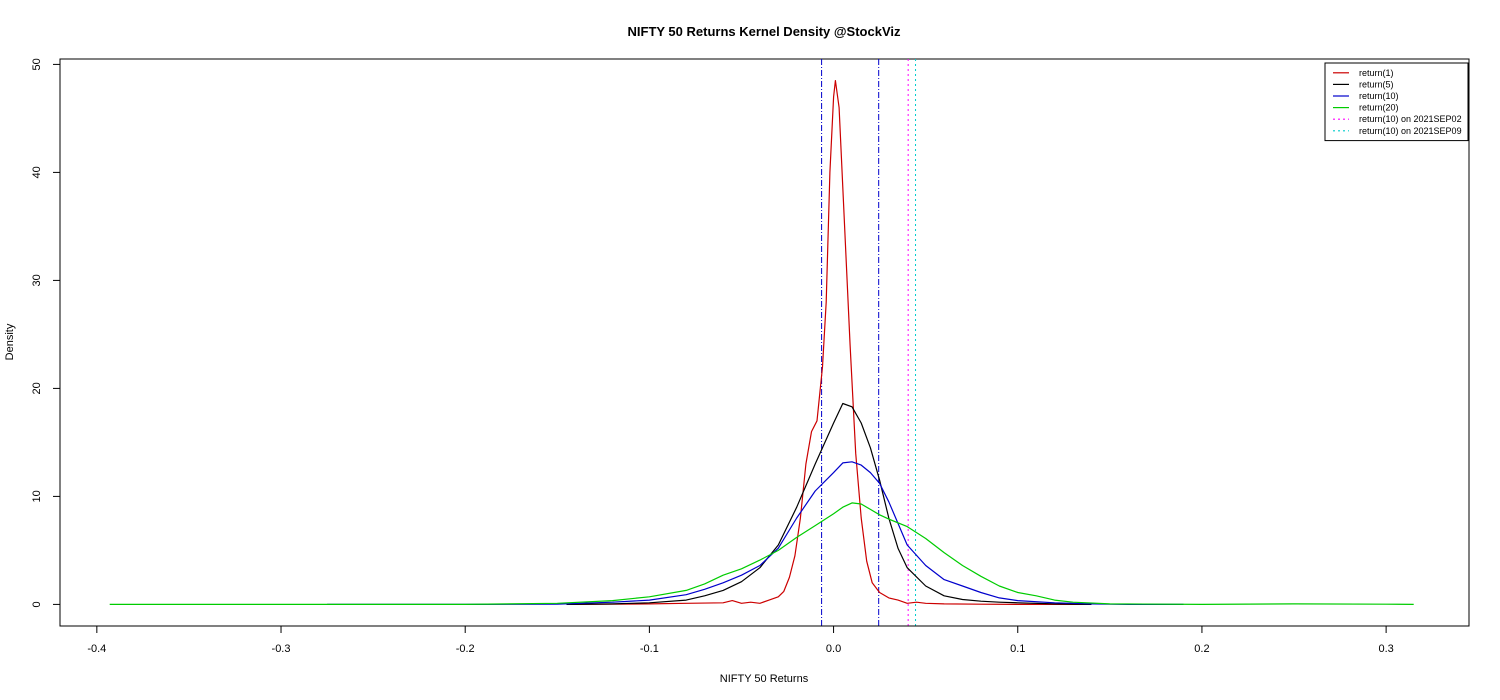 The image size is (1500, 700). I want to click on legend-label: return(10), so click(1379, 96).